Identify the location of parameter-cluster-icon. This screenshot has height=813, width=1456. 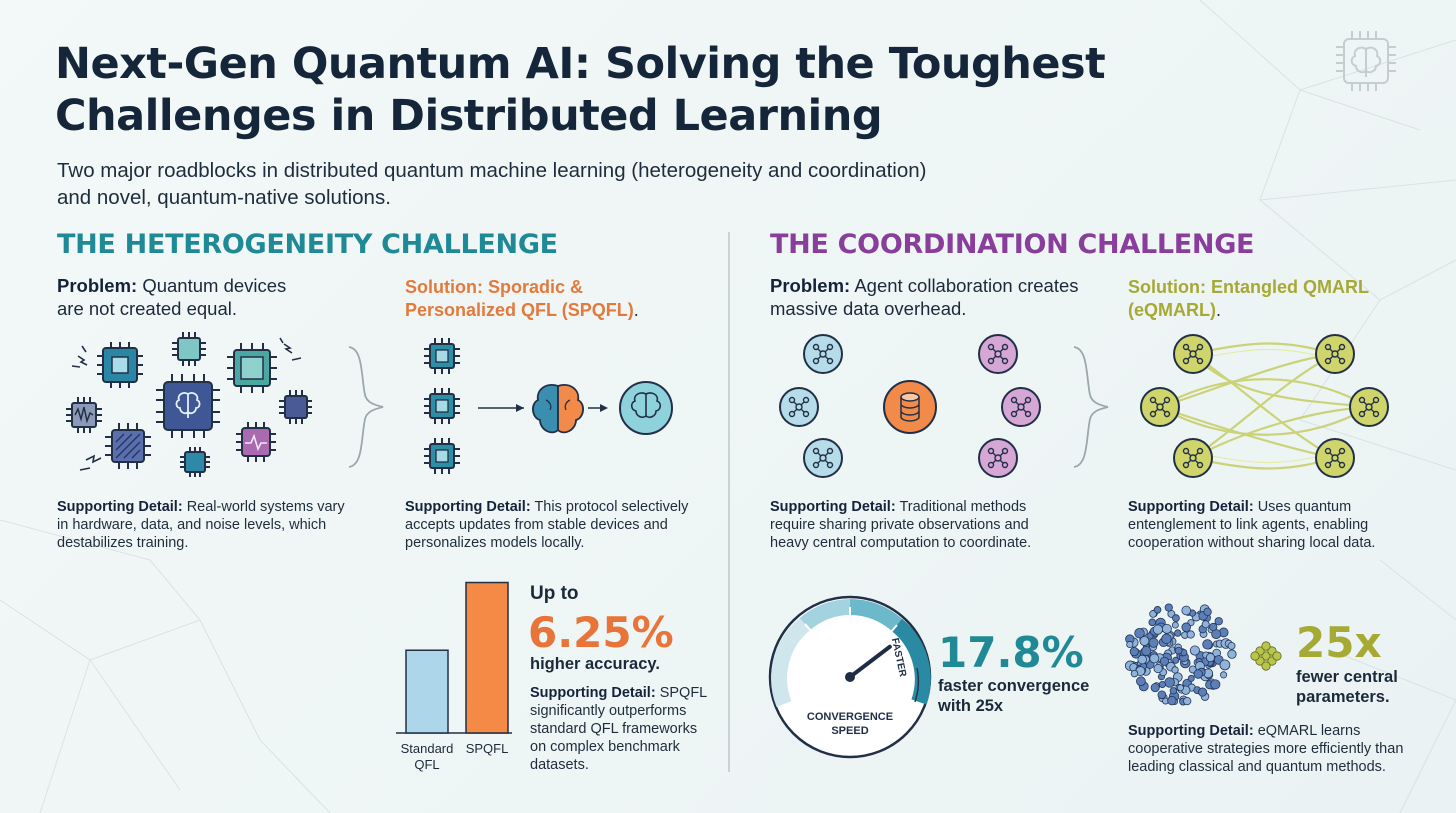
(1203, 654).